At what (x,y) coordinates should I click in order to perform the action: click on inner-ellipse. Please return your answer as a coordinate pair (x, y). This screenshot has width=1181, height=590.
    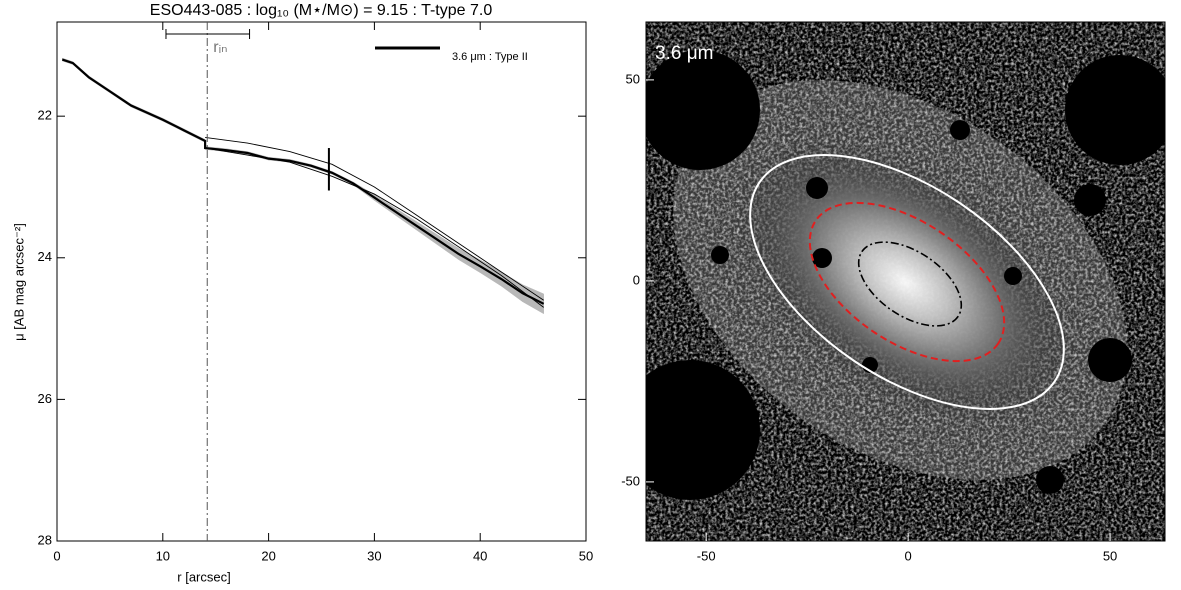
    Looking at the image, I should click on (910, 284).